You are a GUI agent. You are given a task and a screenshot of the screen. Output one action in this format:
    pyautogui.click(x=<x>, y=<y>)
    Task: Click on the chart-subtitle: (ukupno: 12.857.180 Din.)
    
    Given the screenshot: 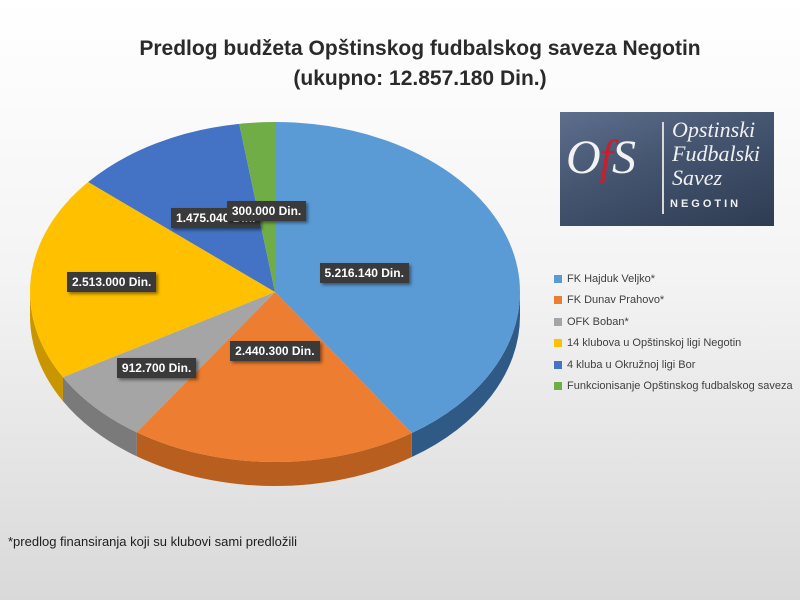 What is the action you would take?
    pyautogui.click(x=420, y=78)
    